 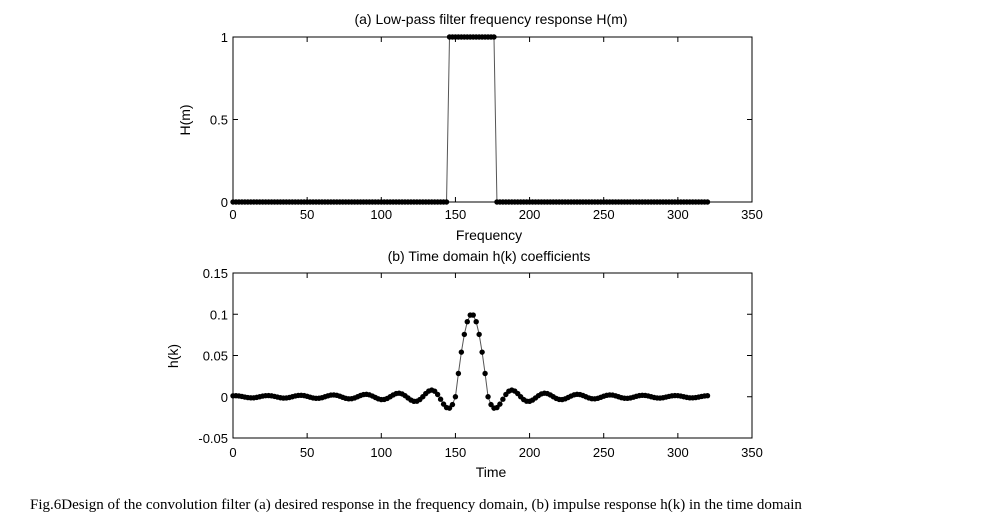 I want to click on panel-a-ylabel: H(m), so click(x=185, y=119).